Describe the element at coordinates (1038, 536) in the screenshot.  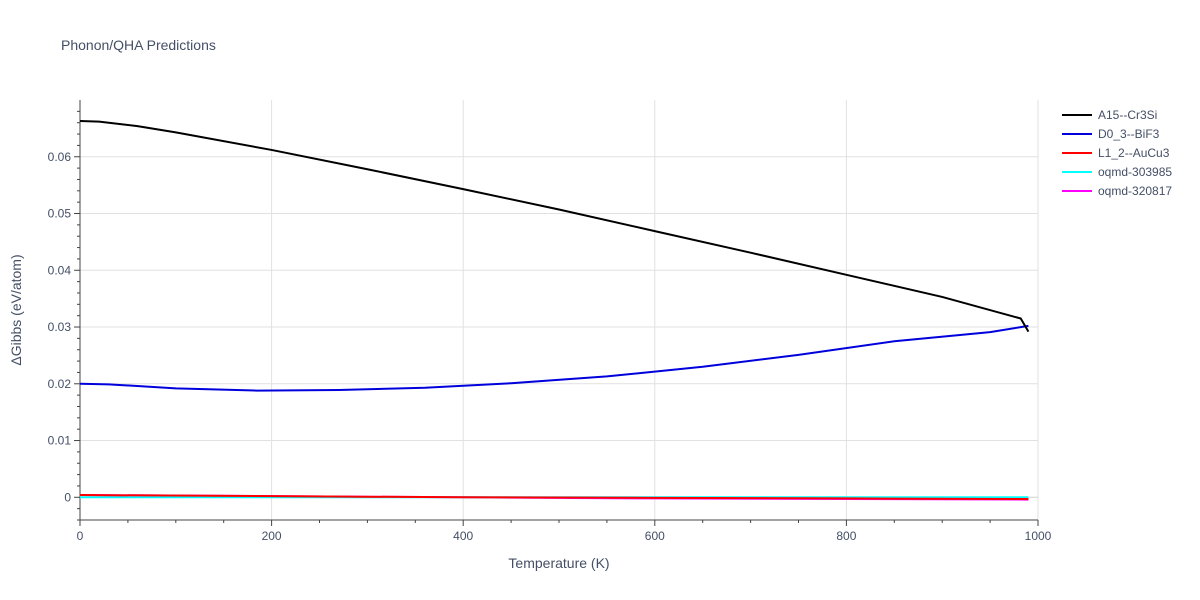
I see `x-tick-label: 1000` at that location.